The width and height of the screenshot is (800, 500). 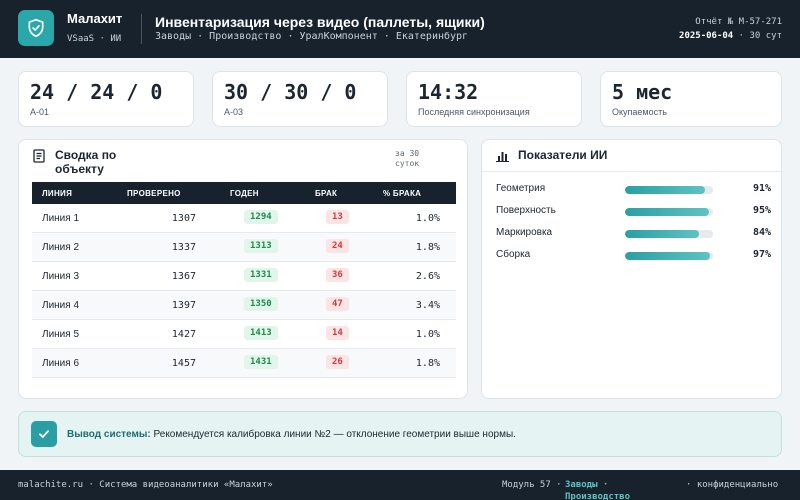 I want to click on check-icon, so click(x=44, y=434).